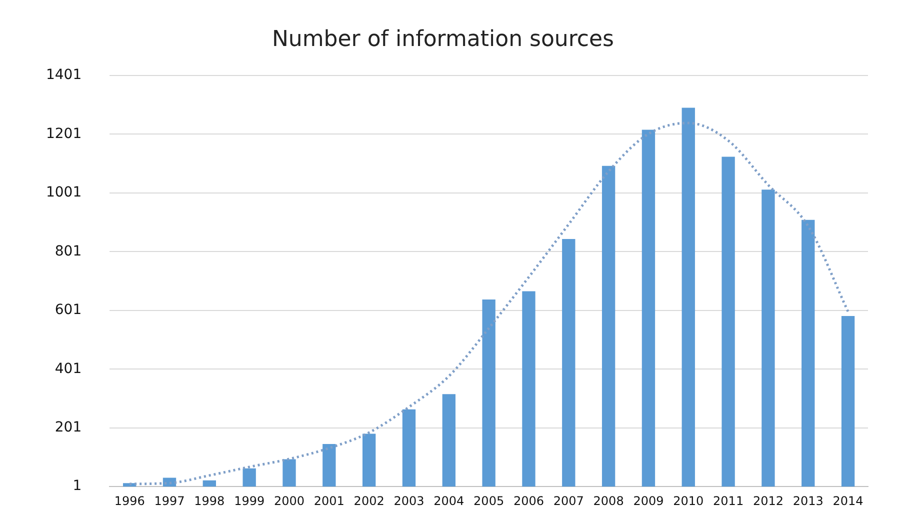 The height and width of the screenshot is (531, 906). Describe the element at coordinates (329, 501) in the screenshot. I see `x-tick-label: 2001` at that location.